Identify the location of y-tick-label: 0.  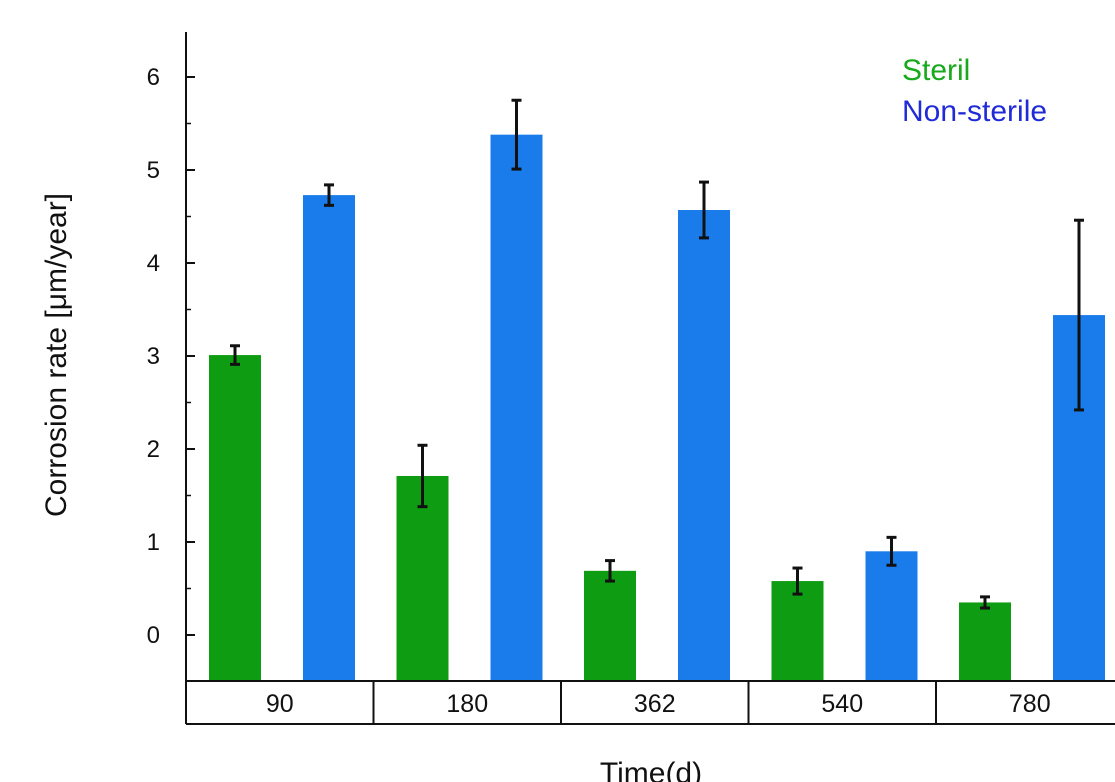
(153, 635).